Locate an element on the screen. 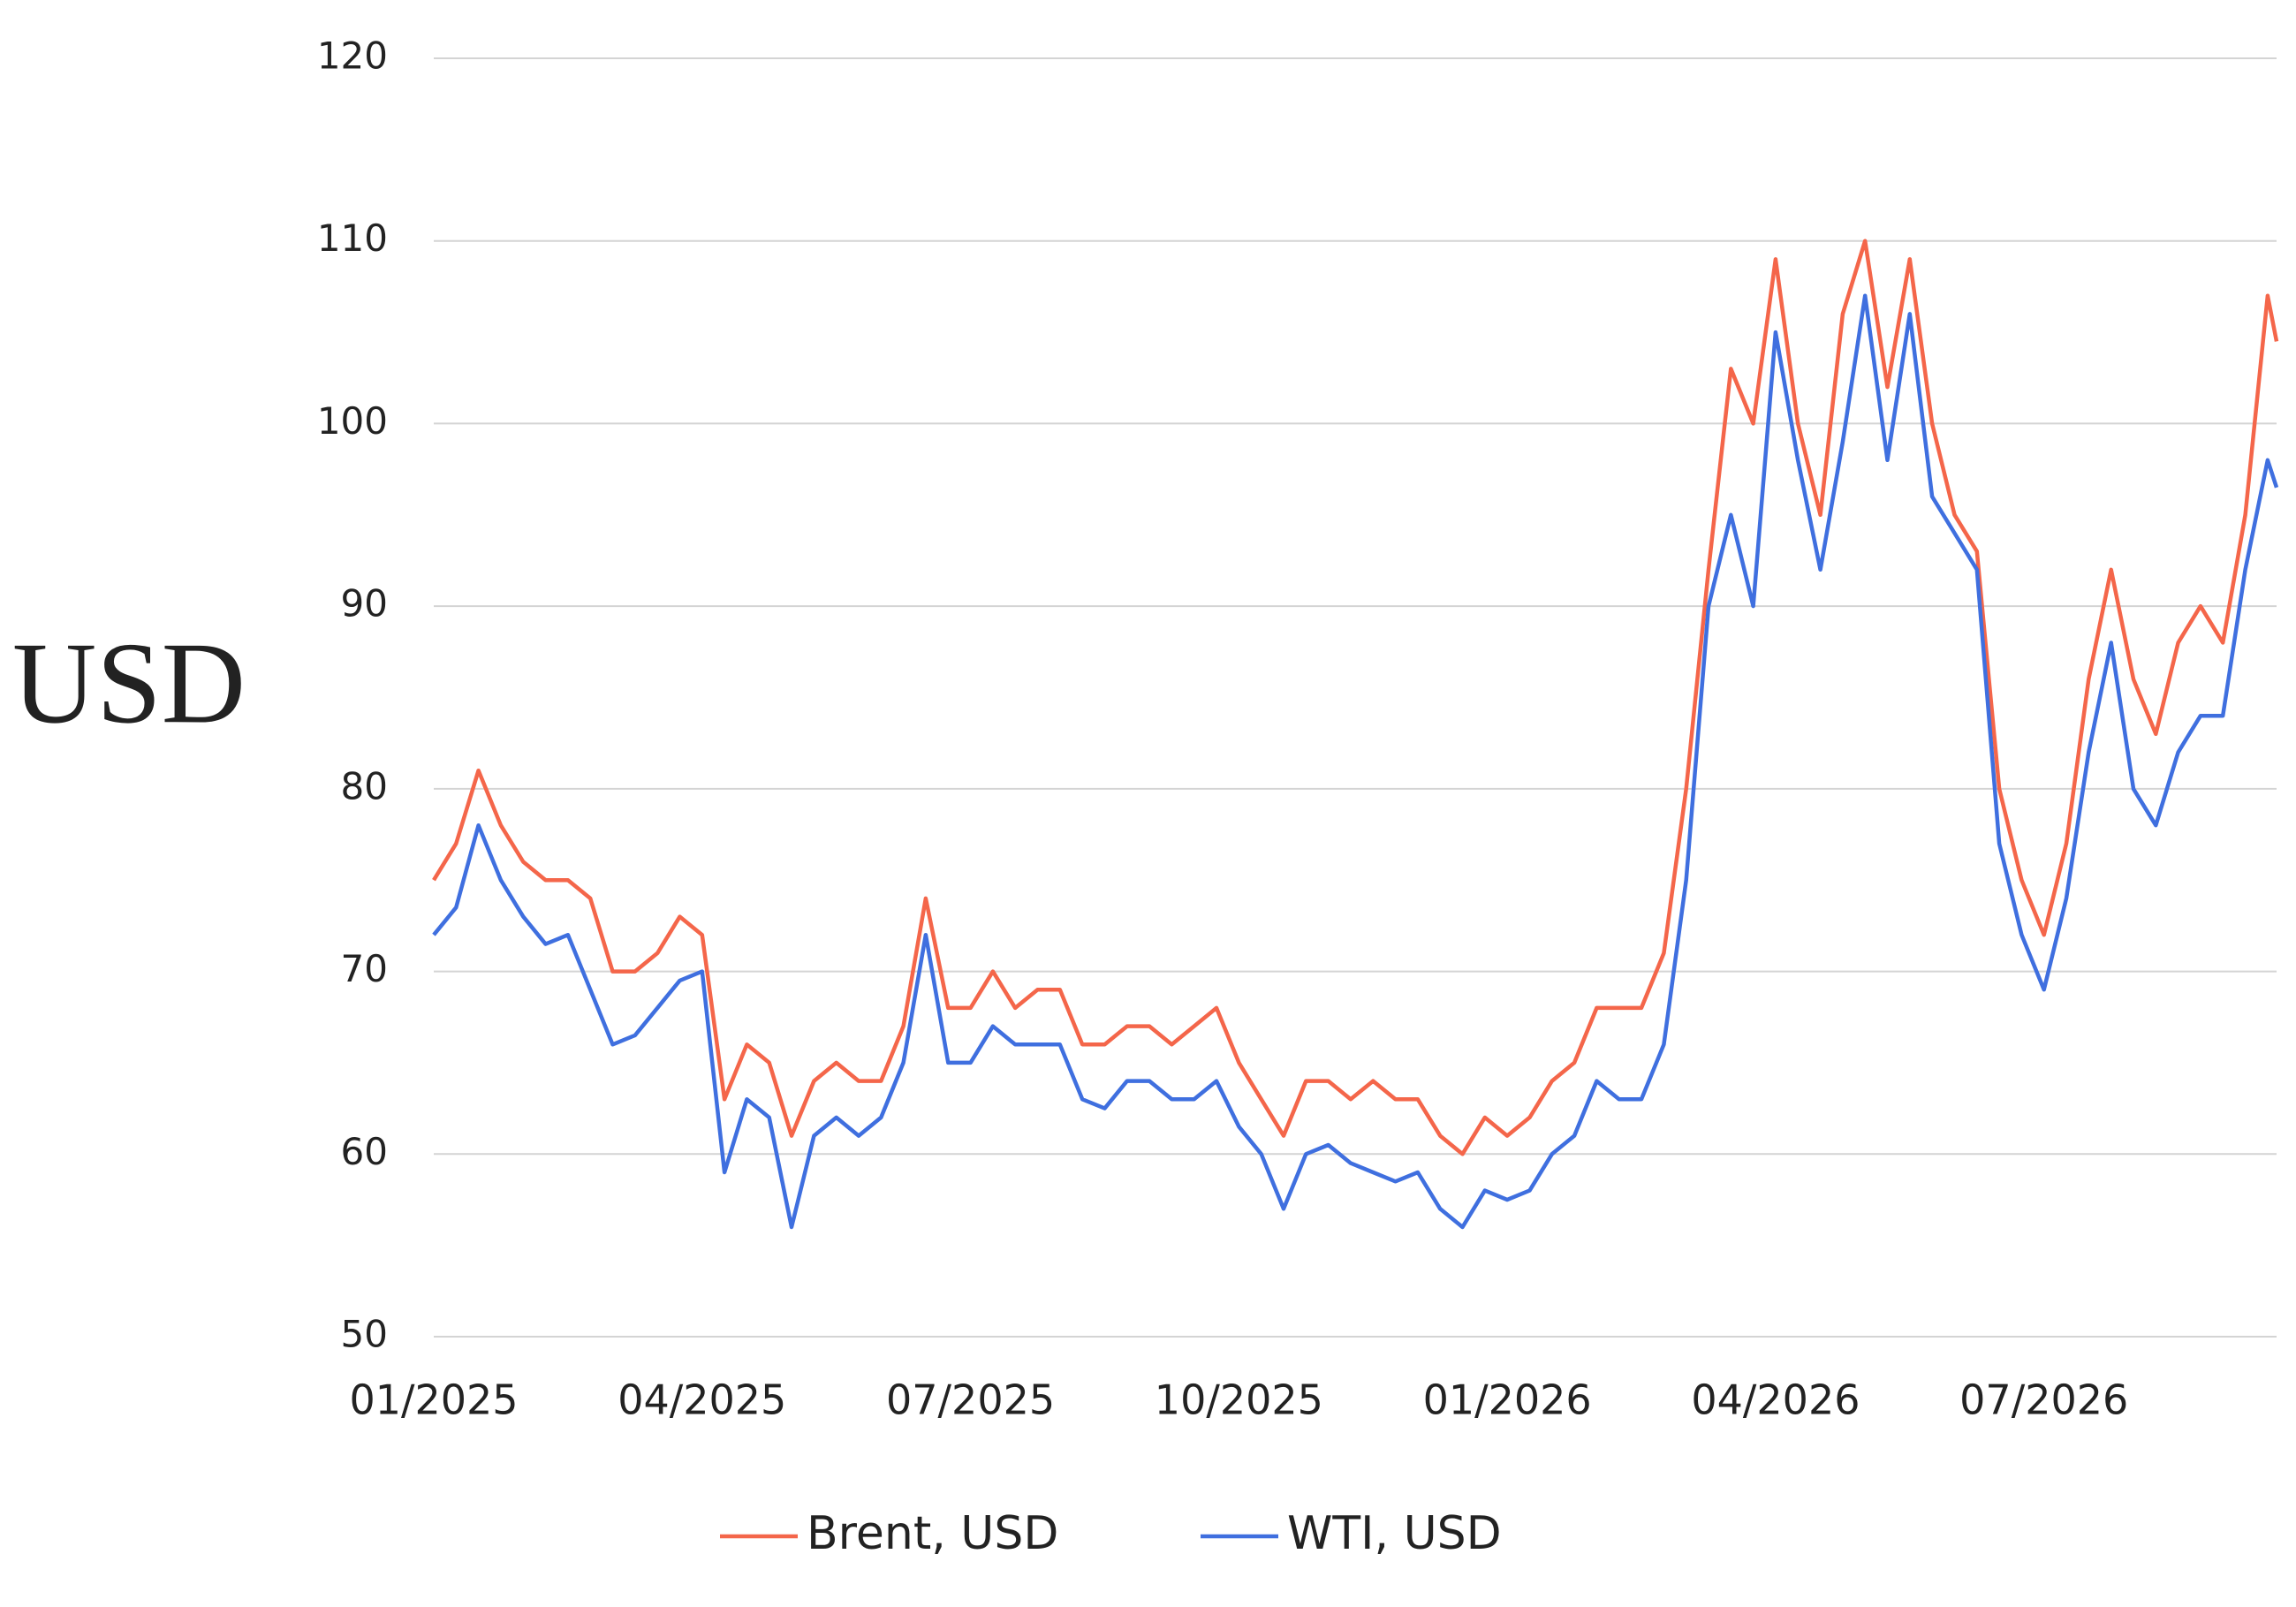 Image resolution: width=2296 pixels, height=1607 pixels. legend-label: Brent, USD is located at coordinates (932, 1533).